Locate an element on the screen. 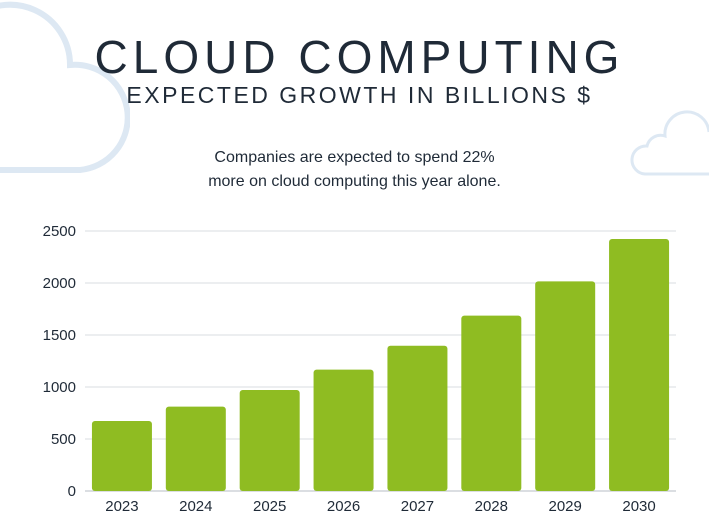 This screenshot has height=532, width=709. bar-2026 is located at coordinates (343, 430).